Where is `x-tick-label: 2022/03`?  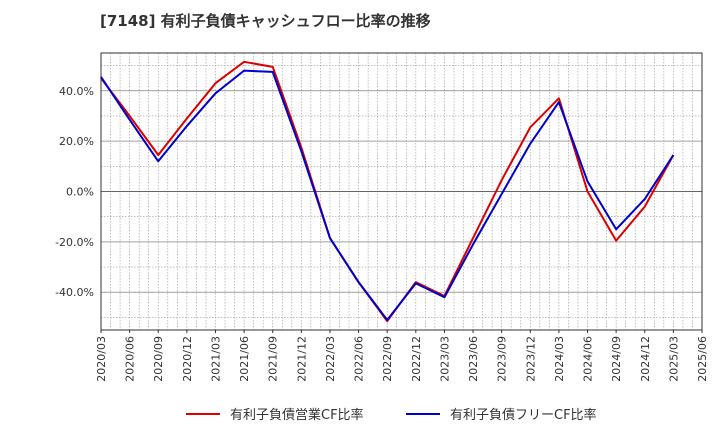
x-tick-label: 2022/03 is located at coordinates (330, 359).